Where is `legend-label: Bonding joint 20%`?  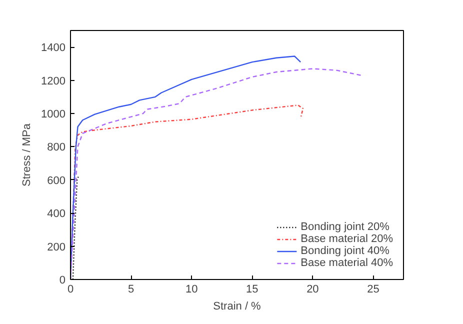
legend-label: Bonding joint 20% is located at coordinates (345, 227).